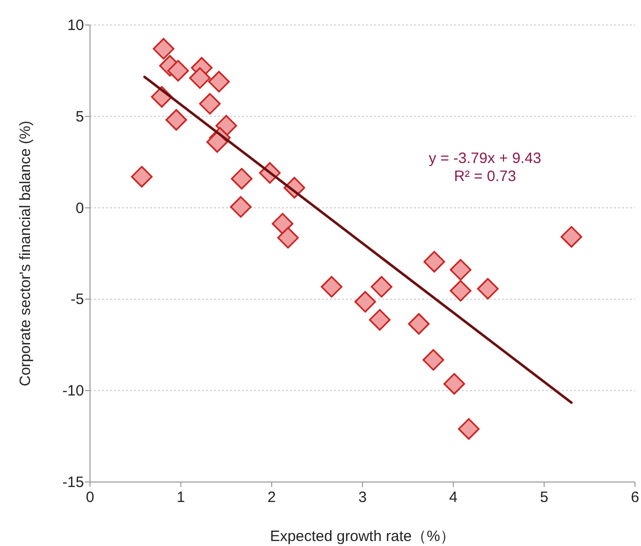  What do you see at coordinates (77, 299) in the screenshot?
I see `y-tick-label: -5` at bounding box center [77, 299].